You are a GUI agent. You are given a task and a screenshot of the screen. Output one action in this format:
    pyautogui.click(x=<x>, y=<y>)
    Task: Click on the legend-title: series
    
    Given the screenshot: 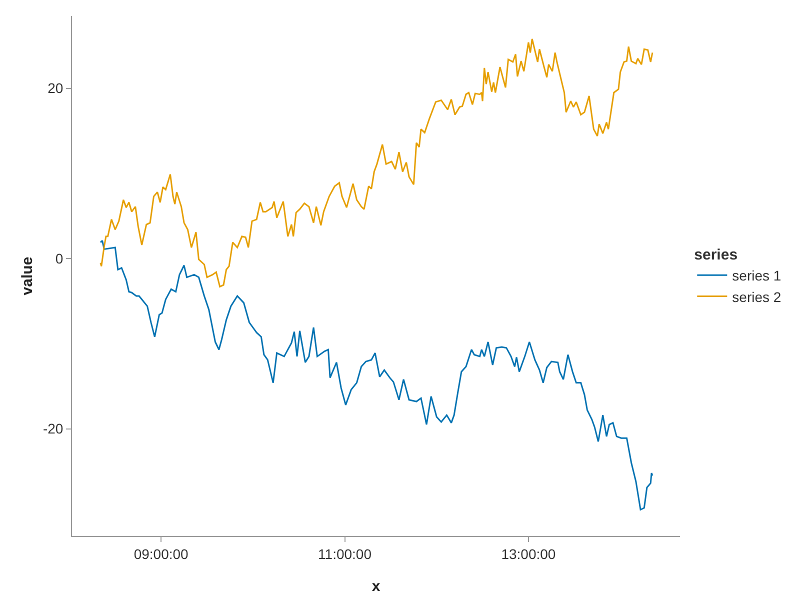 What is the action you would take?
    pyautogui.click(x=716, y=255)
    